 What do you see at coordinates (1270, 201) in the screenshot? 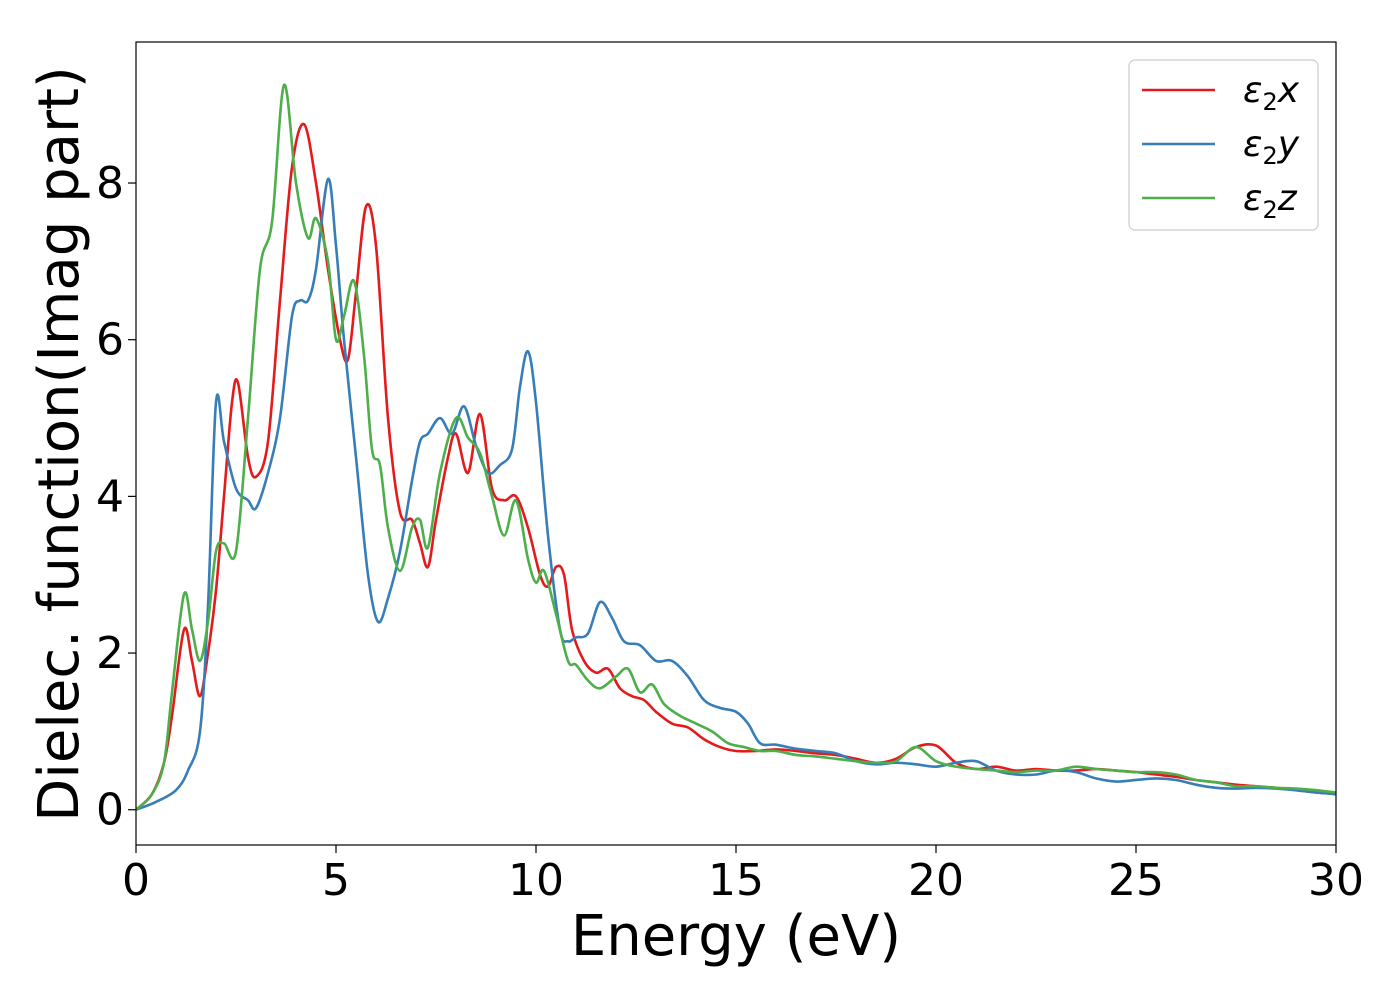
I see `legend-label: ε2z` at bounding box center [1270, 201].